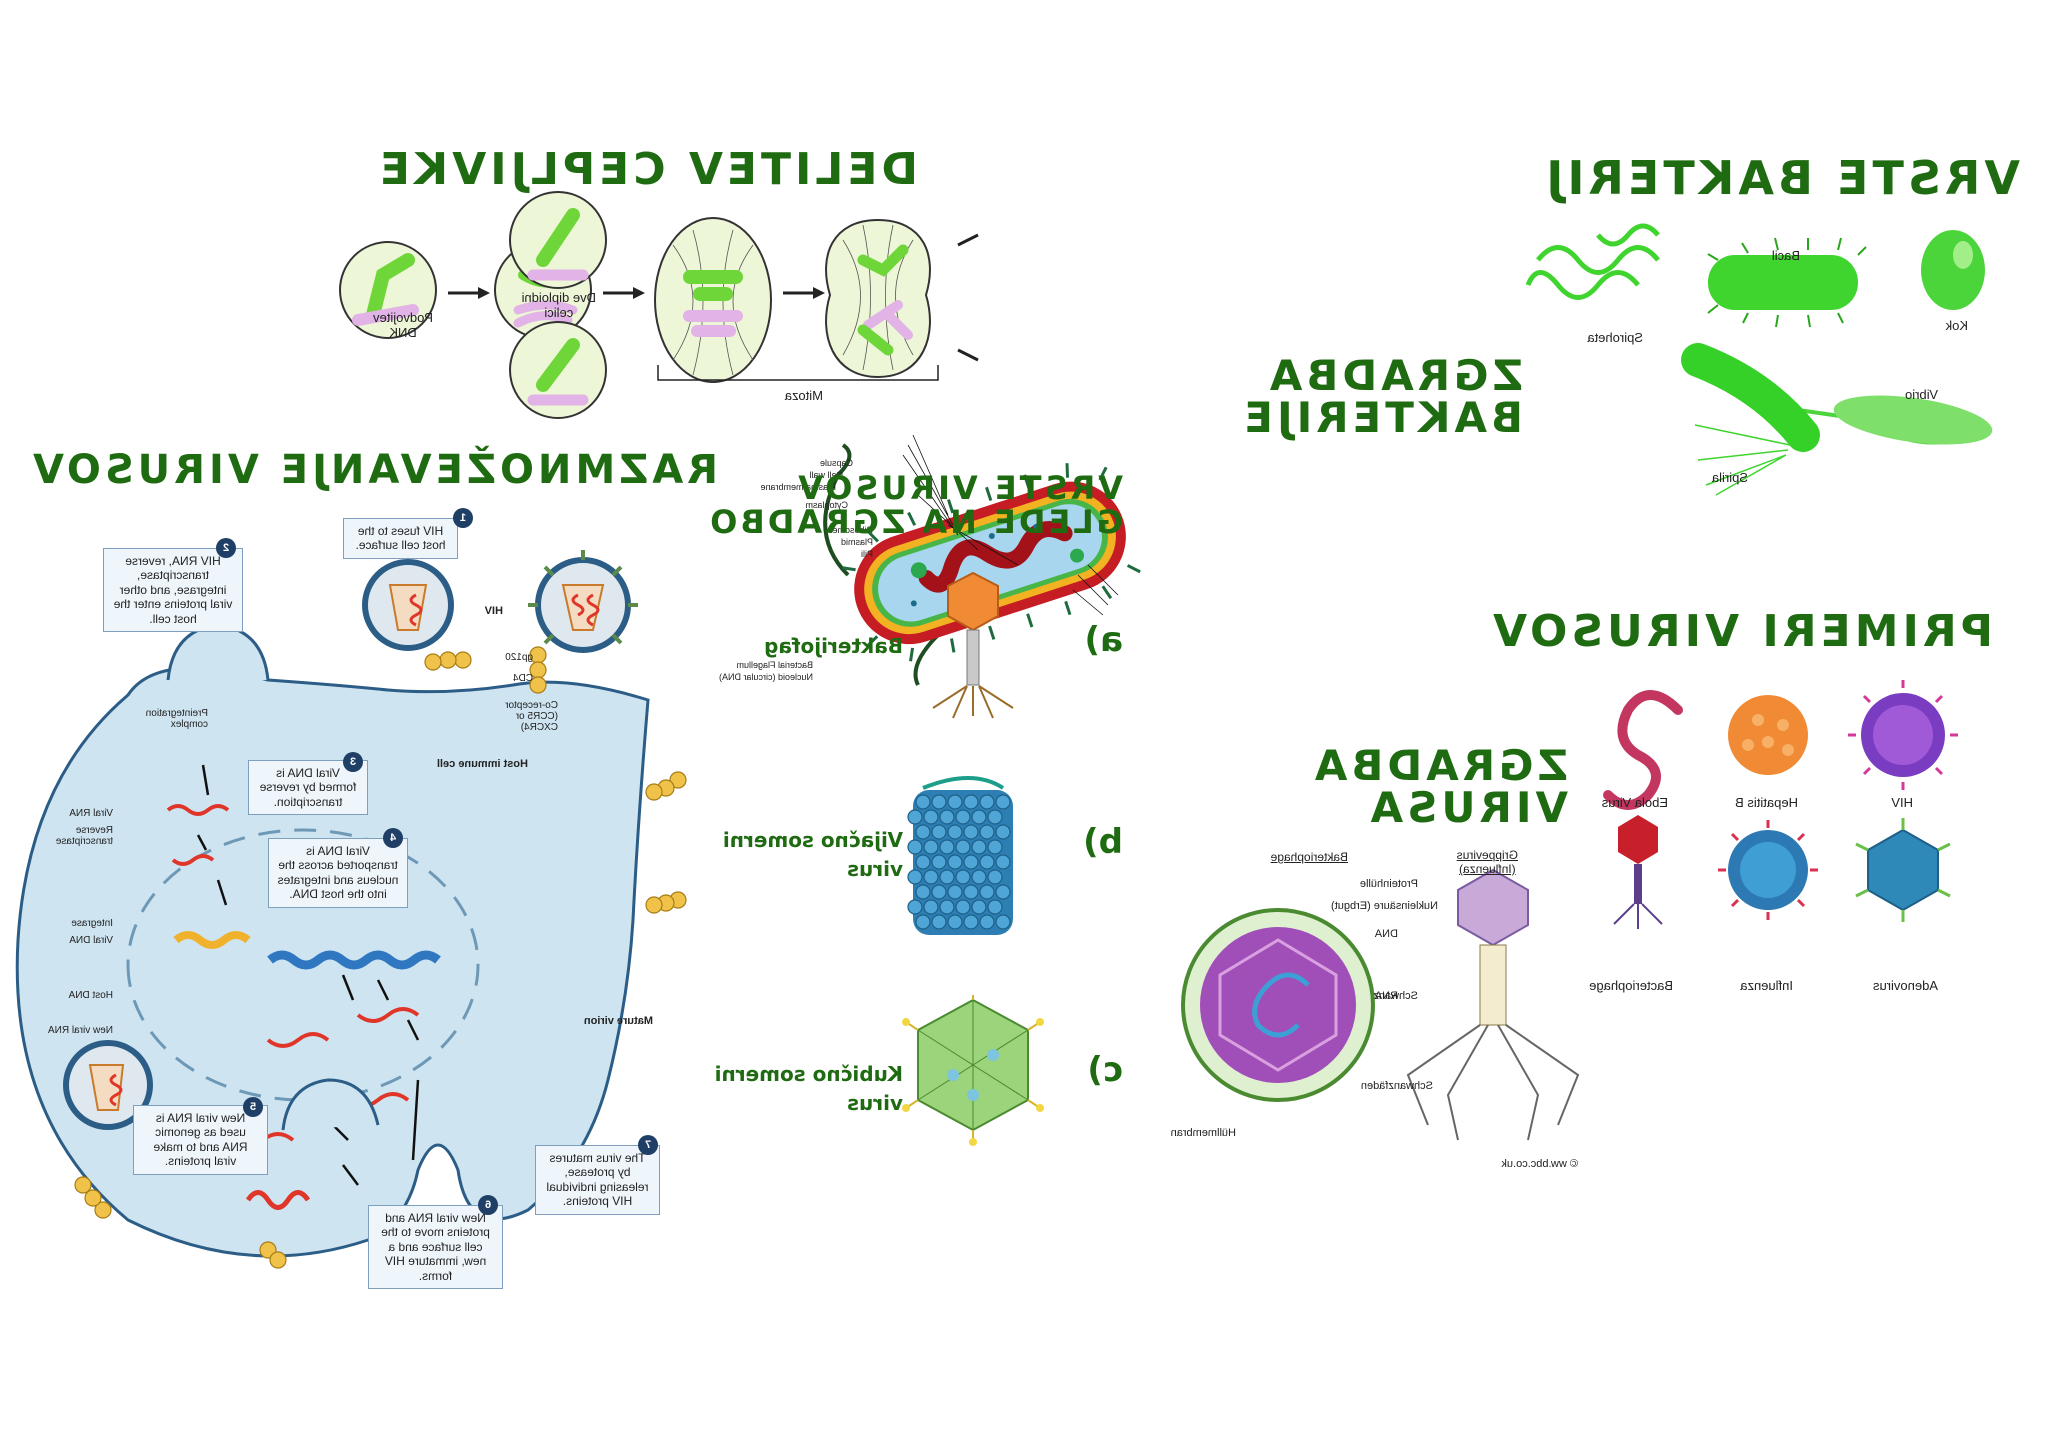  I want to click on label-vijacno: Vijačno somerni virus, so click(813, 855).